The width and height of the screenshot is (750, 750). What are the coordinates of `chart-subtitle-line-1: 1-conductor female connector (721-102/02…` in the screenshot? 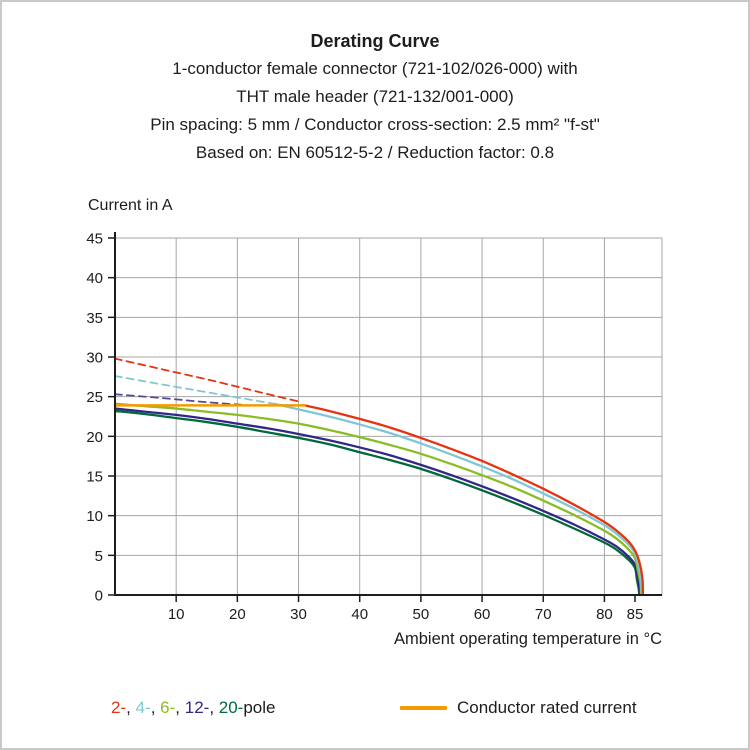 It's located at (375, 68).